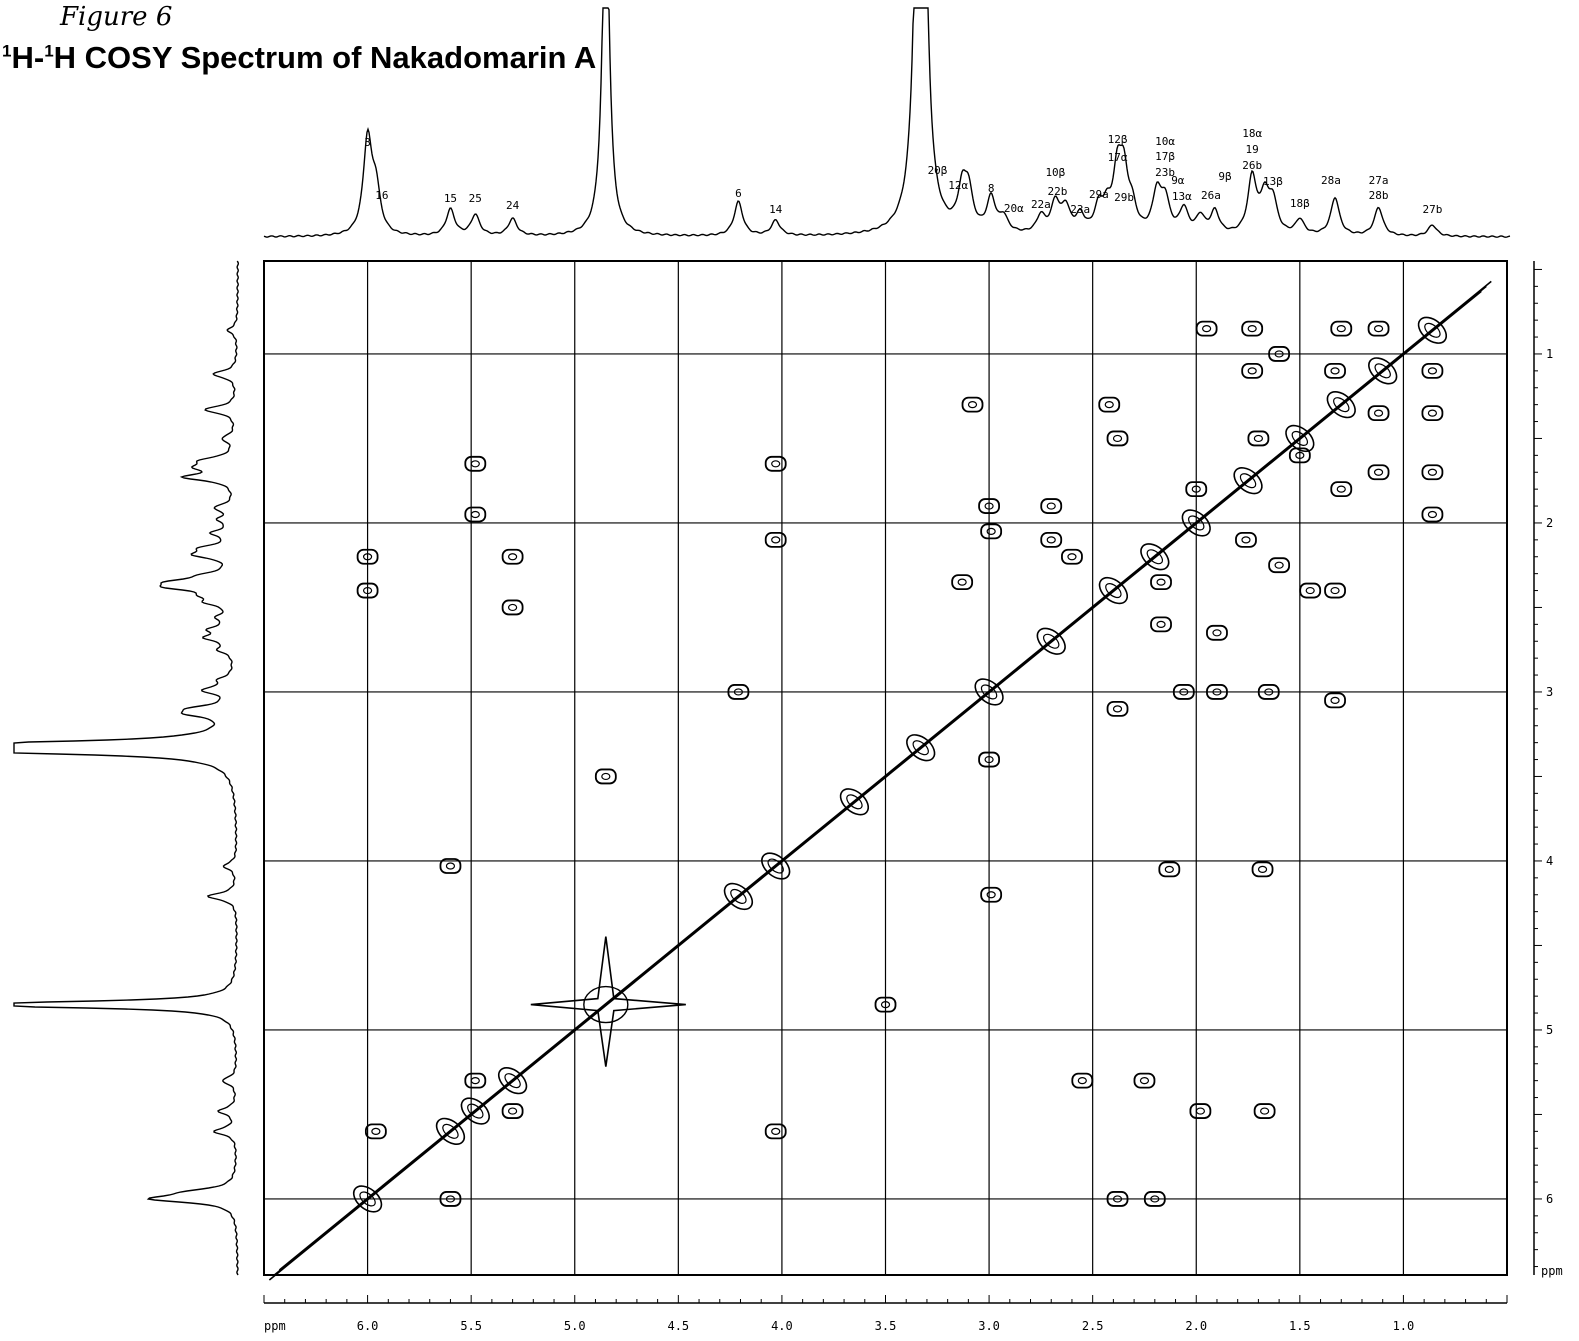  Describe the element at coordinates (1252, 133) in the screenshot. I see `peak-label: 18α` at that location.